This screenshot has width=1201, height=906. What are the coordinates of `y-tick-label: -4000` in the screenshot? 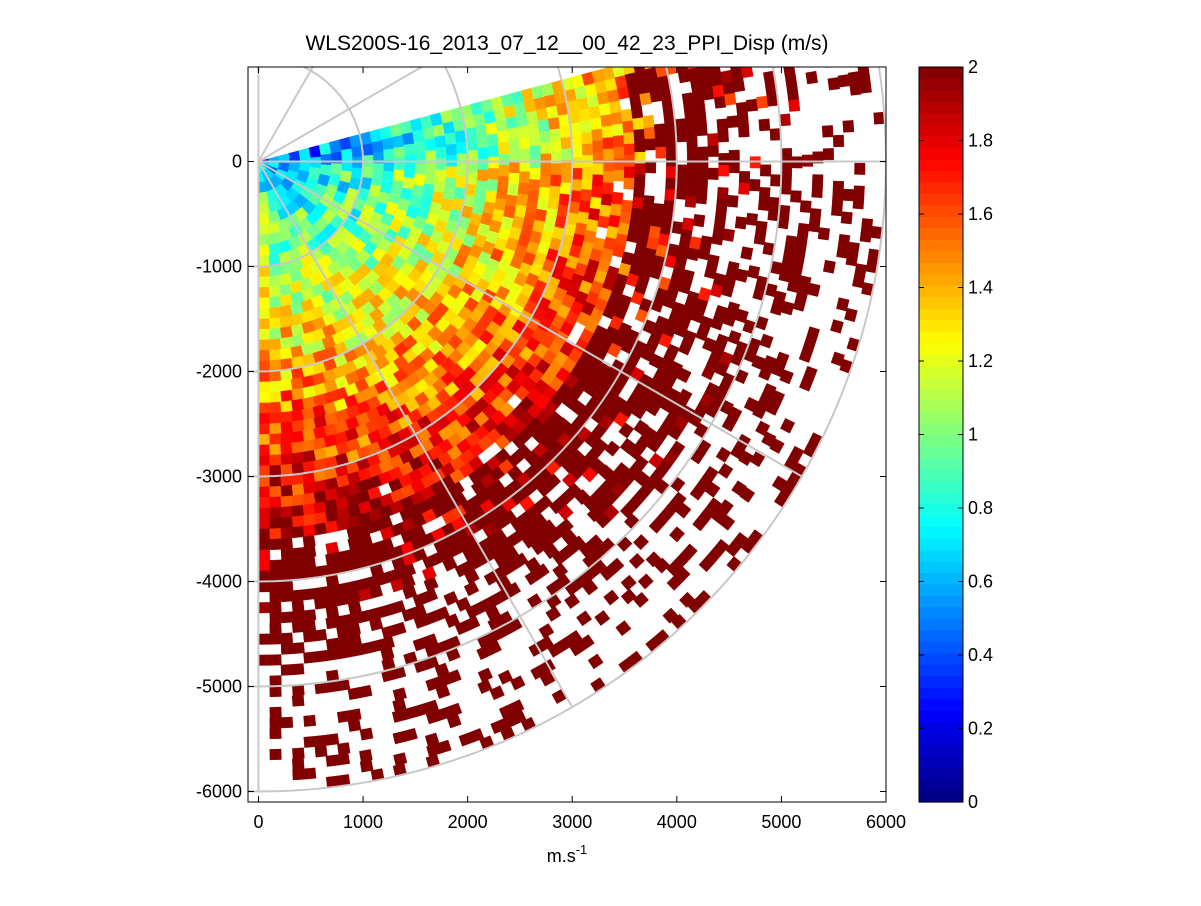 It's located at (219, 582).